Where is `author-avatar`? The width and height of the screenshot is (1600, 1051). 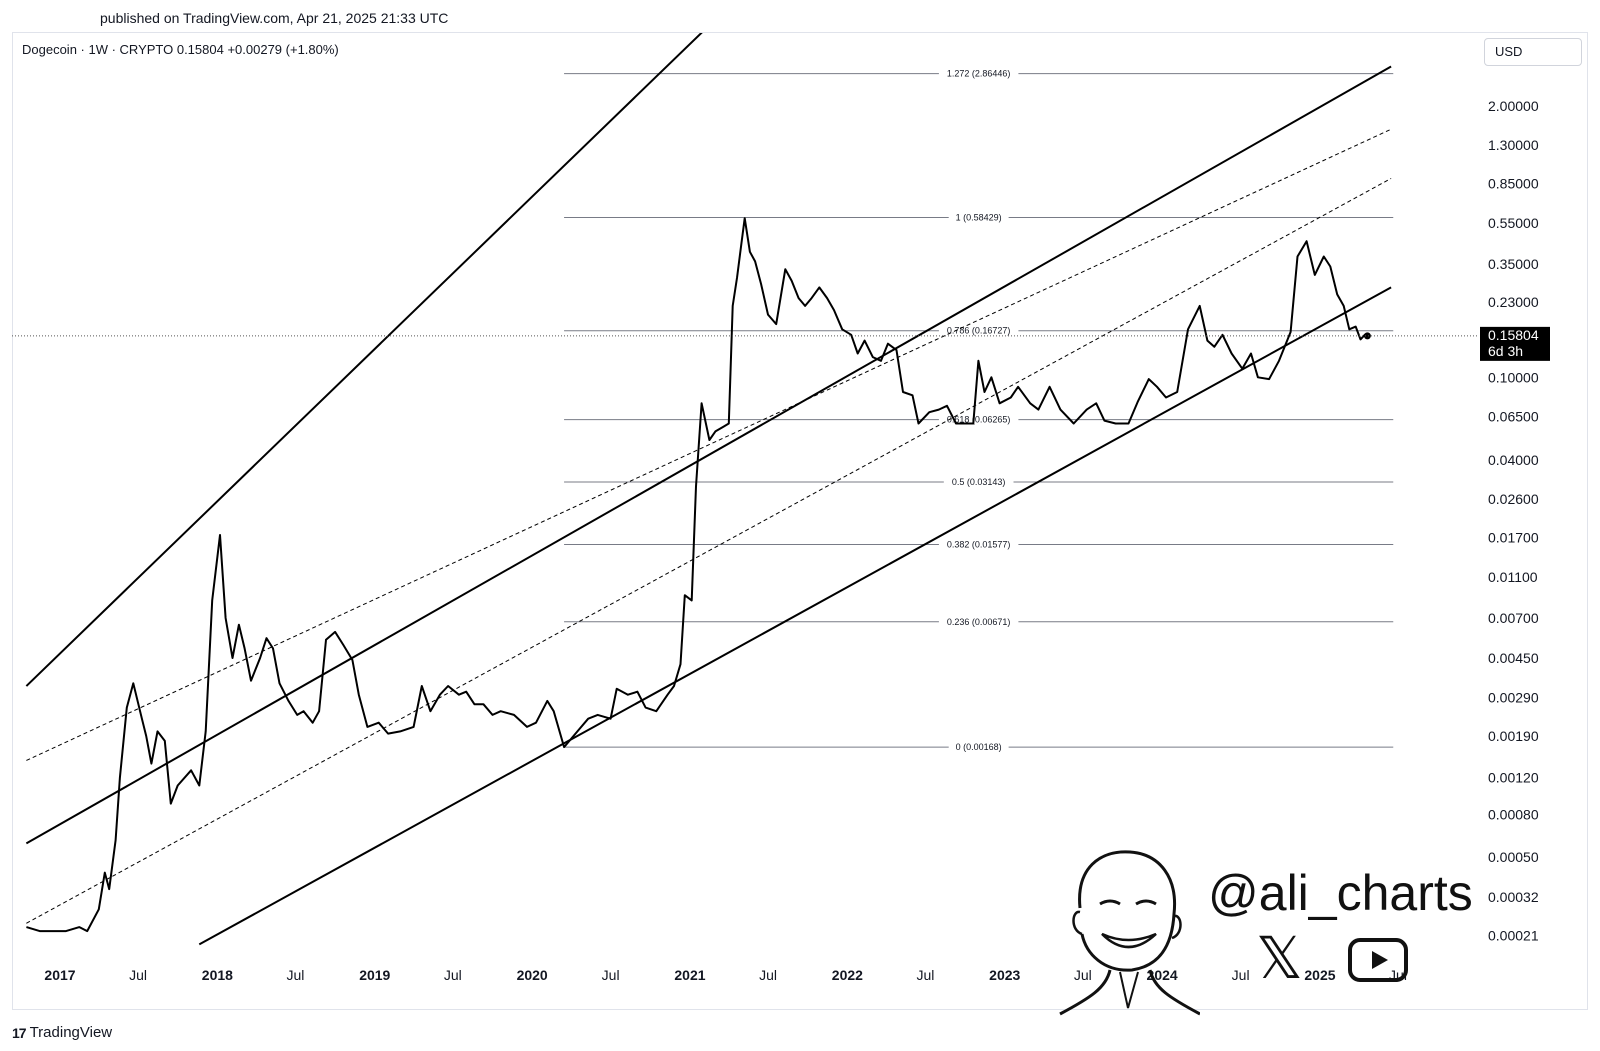
author-avatar is located at coordinates (1129, 933).